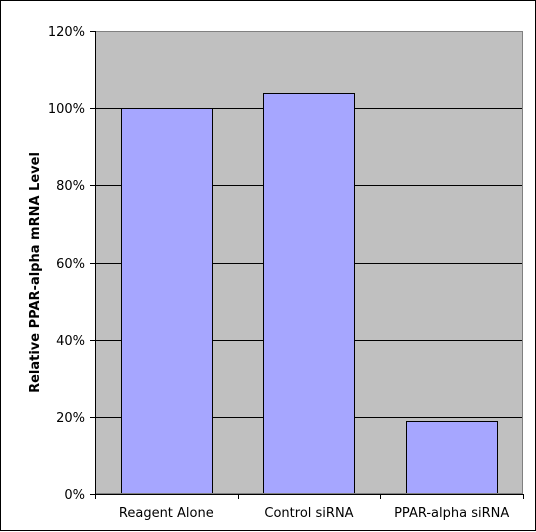 This screenshot has height=532, width=536. What do you see at coordinates (70, 418) in the screenshot?
I see `y-tick-label-20: 20%` at bounding box center [70, 418].